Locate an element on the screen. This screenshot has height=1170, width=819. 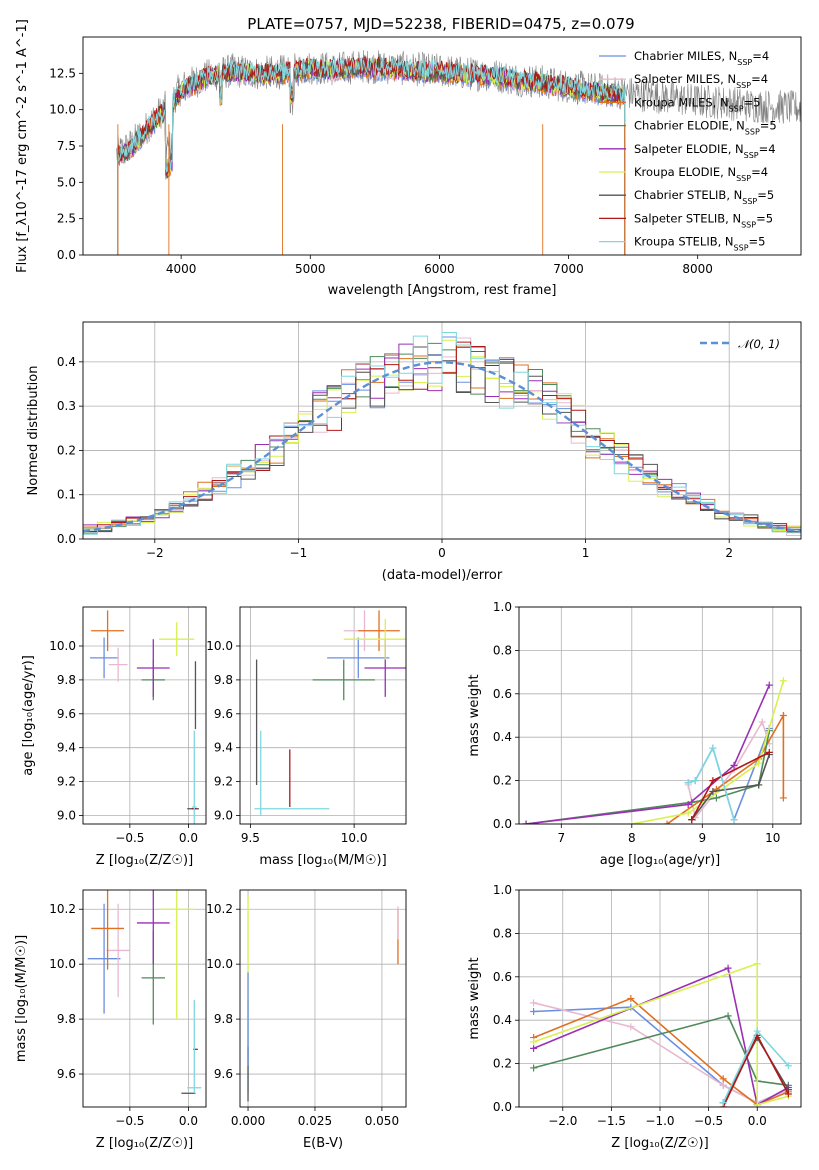
weight-series-line is located at coordinates (661, 1050).